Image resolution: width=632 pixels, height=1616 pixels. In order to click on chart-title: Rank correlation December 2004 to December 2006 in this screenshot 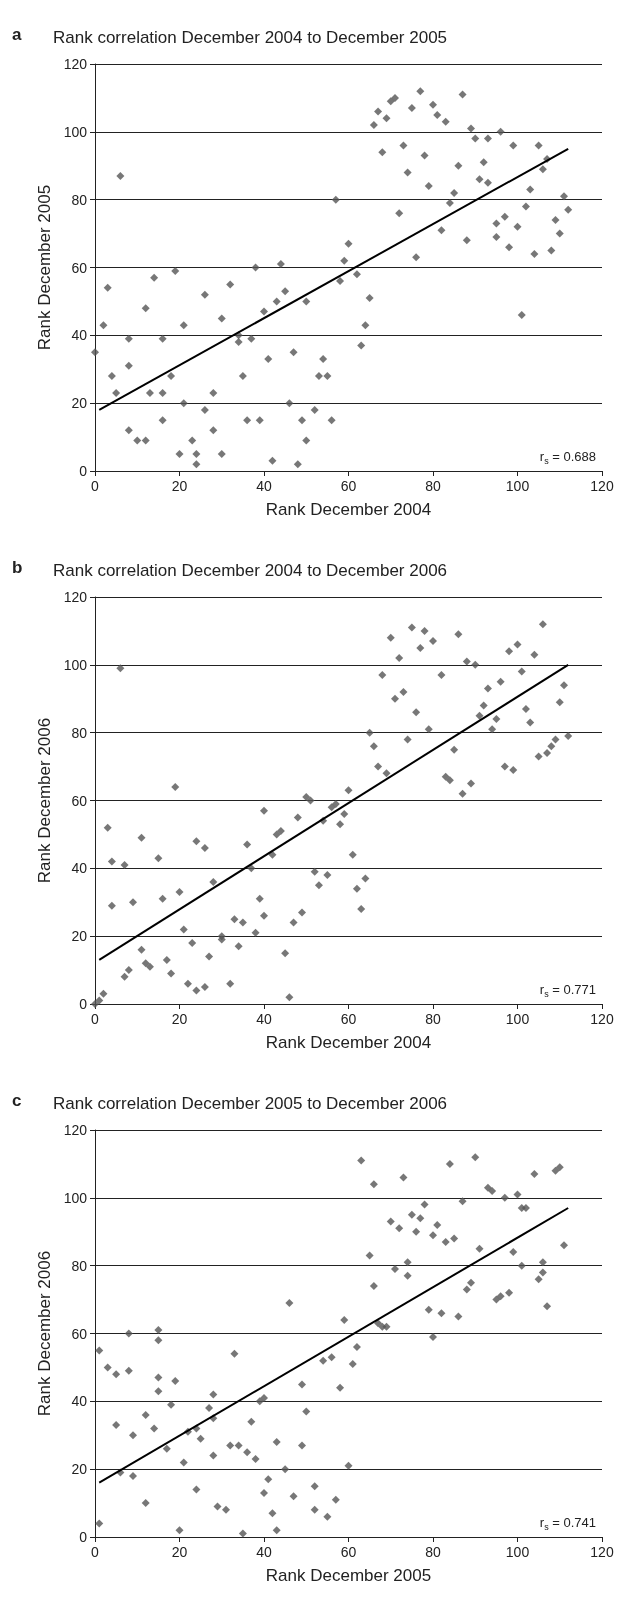, I will do `click(250, 570)`.